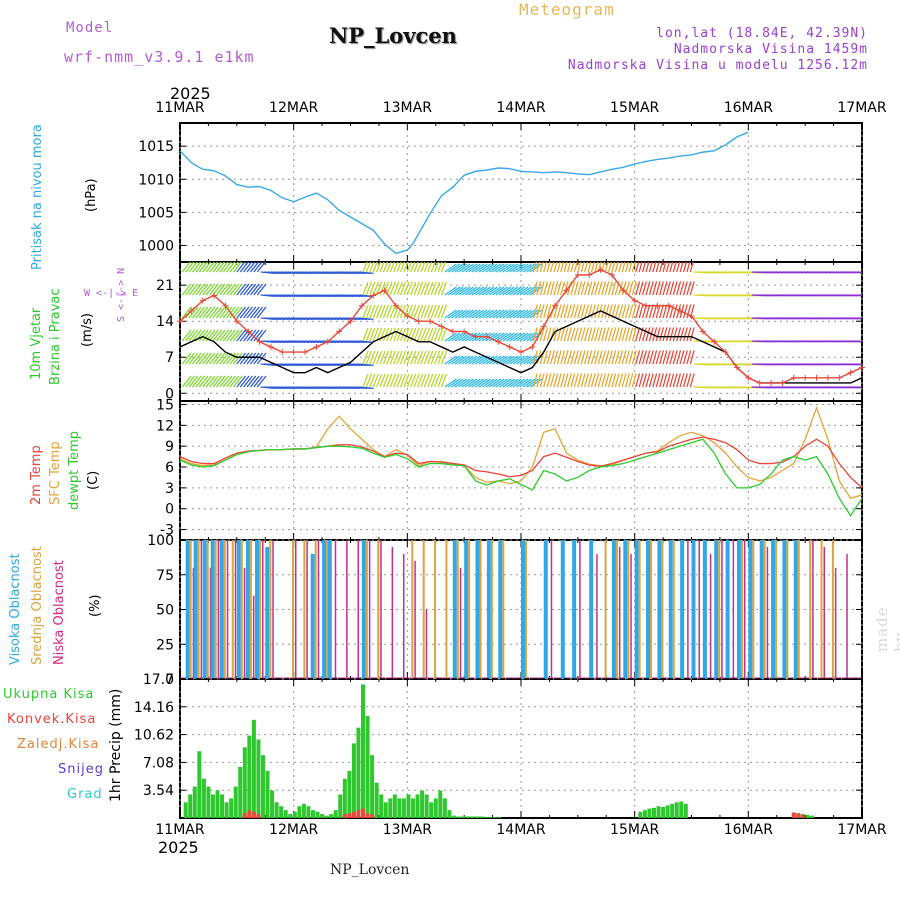  I want to click on legend-total: Ukupna Kisa, so click(49, 694).